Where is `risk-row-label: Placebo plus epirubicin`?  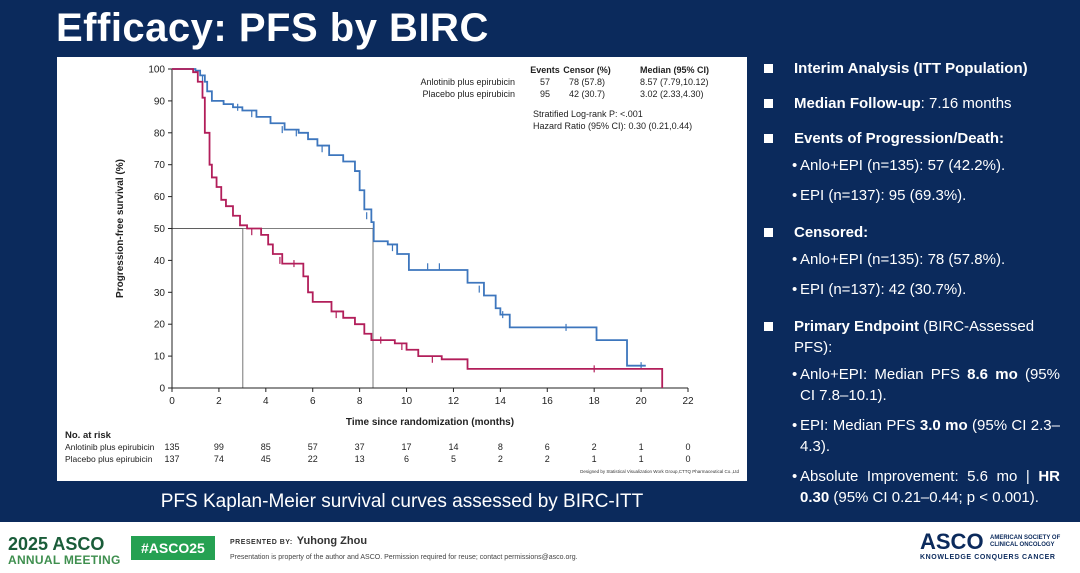 risk-row-label: Placebo plus epirubicin is located at coordinates (109, 459).